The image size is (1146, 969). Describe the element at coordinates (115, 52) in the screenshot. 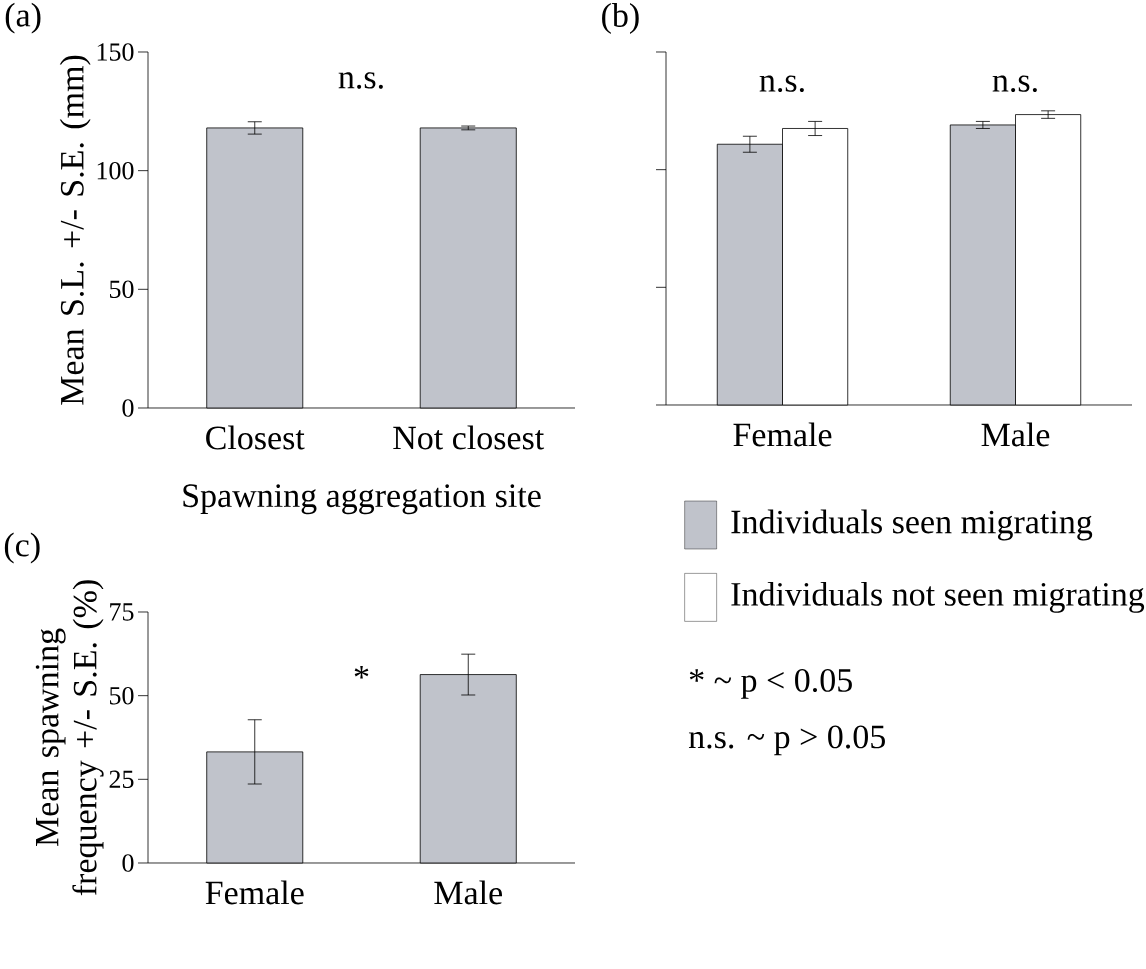

I see `y-tick-label: 150` at that location.